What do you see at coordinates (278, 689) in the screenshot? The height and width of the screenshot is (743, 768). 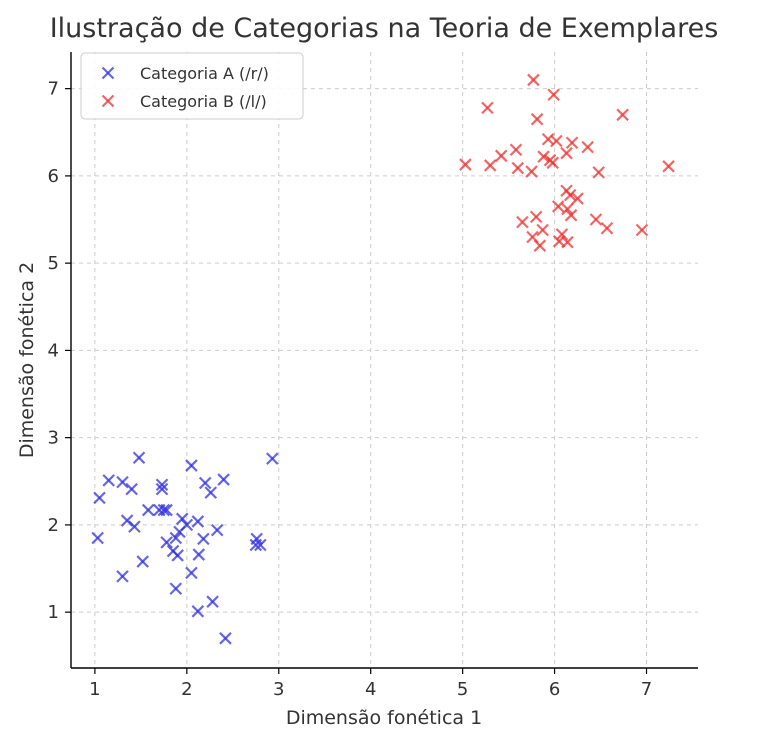 I see `x-tick-label: 3` at bounding box center [278, 689].